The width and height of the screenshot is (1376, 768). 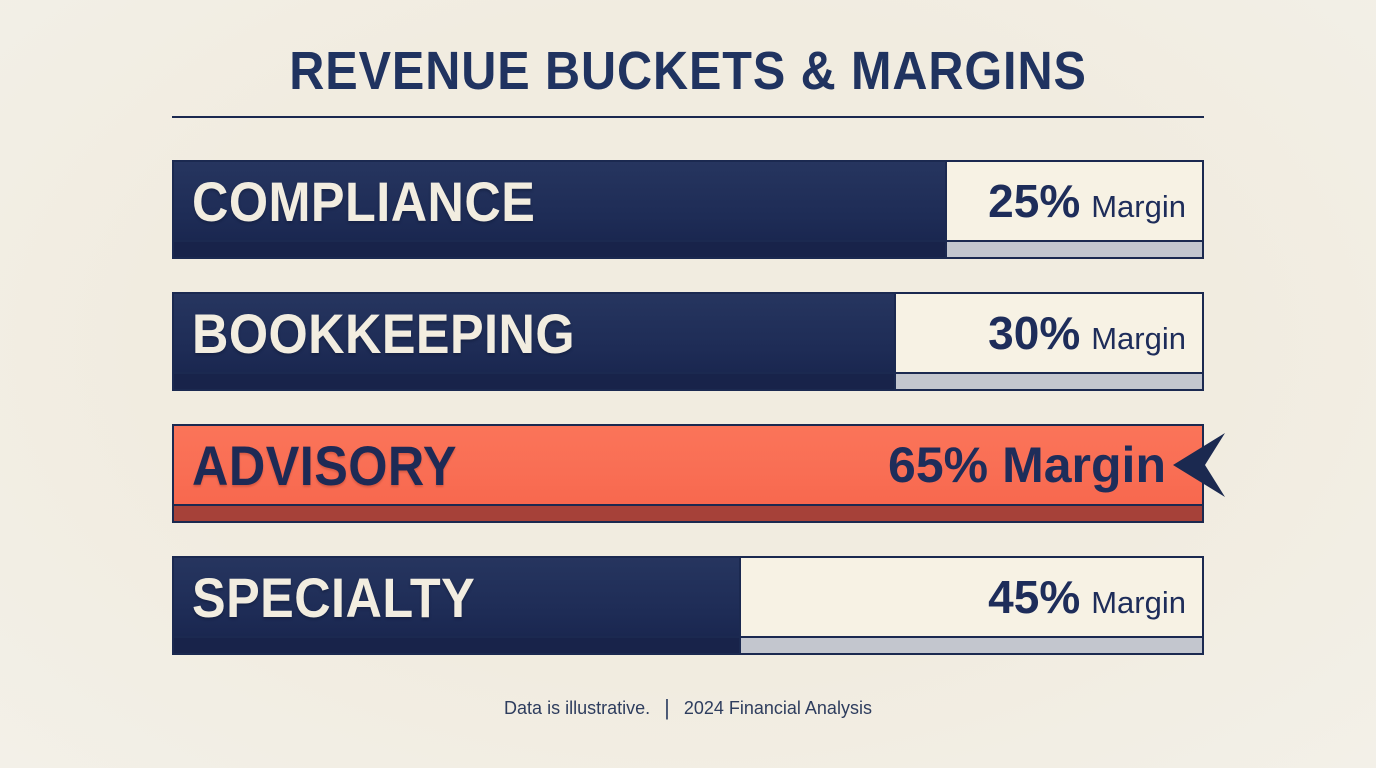 I want to click on highlight-arrow-icon, so click(x=1199, y=465).